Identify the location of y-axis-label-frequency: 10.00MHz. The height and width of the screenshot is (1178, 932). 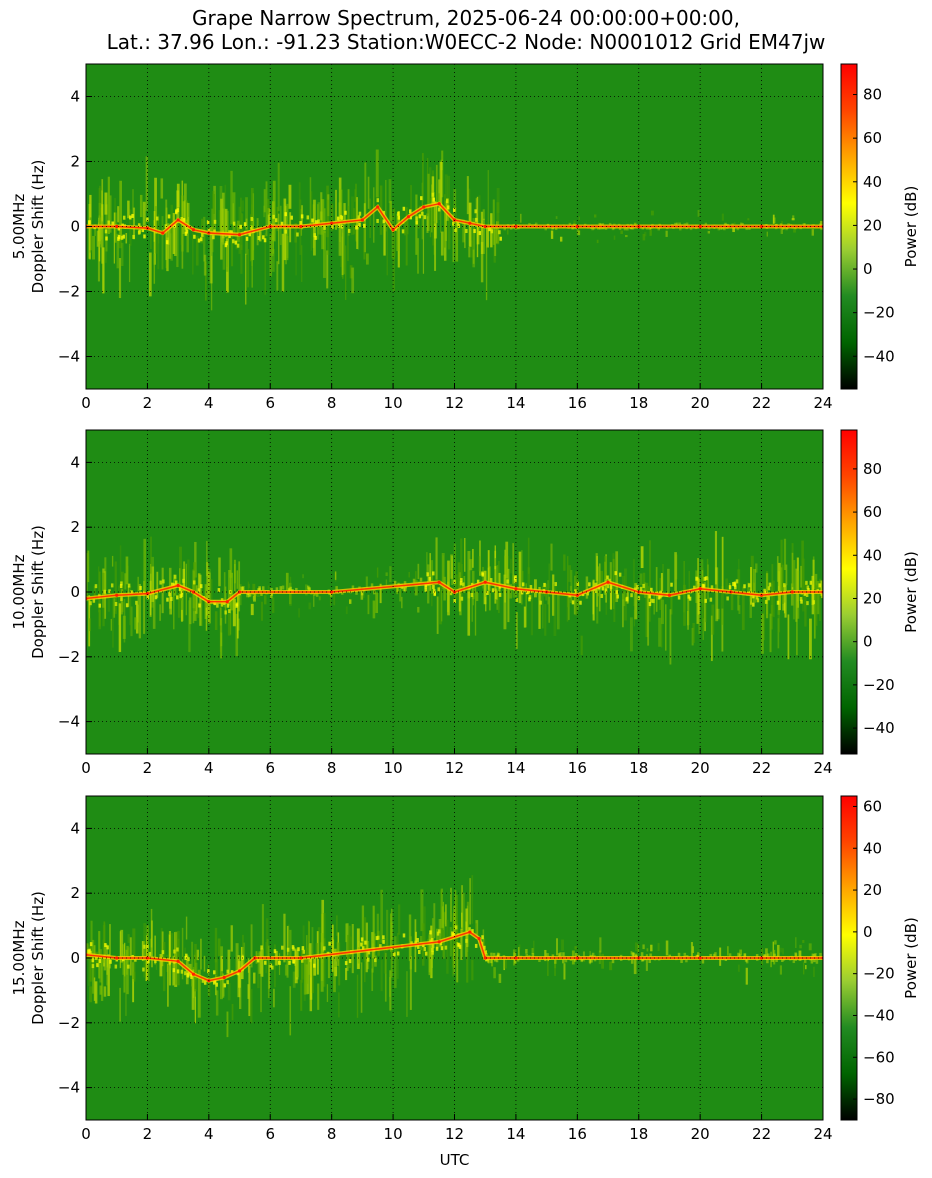
(19, 591).